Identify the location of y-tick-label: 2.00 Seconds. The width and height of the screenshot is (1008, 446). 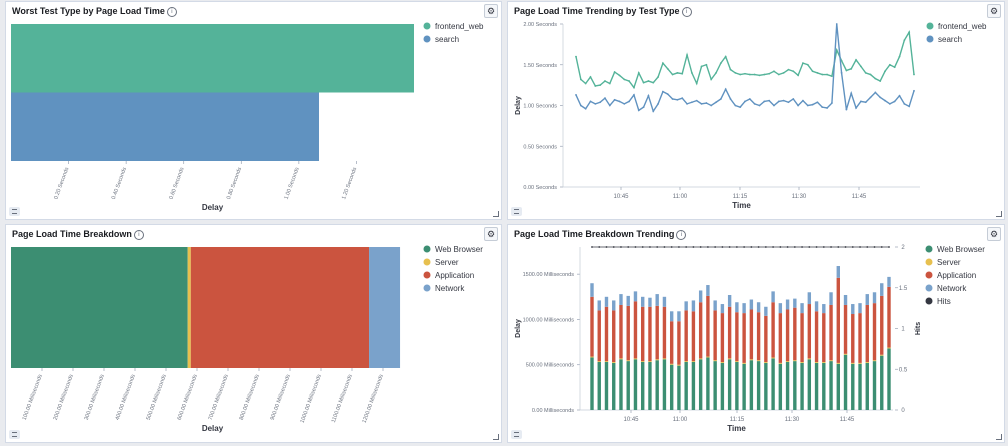
(540, 25).